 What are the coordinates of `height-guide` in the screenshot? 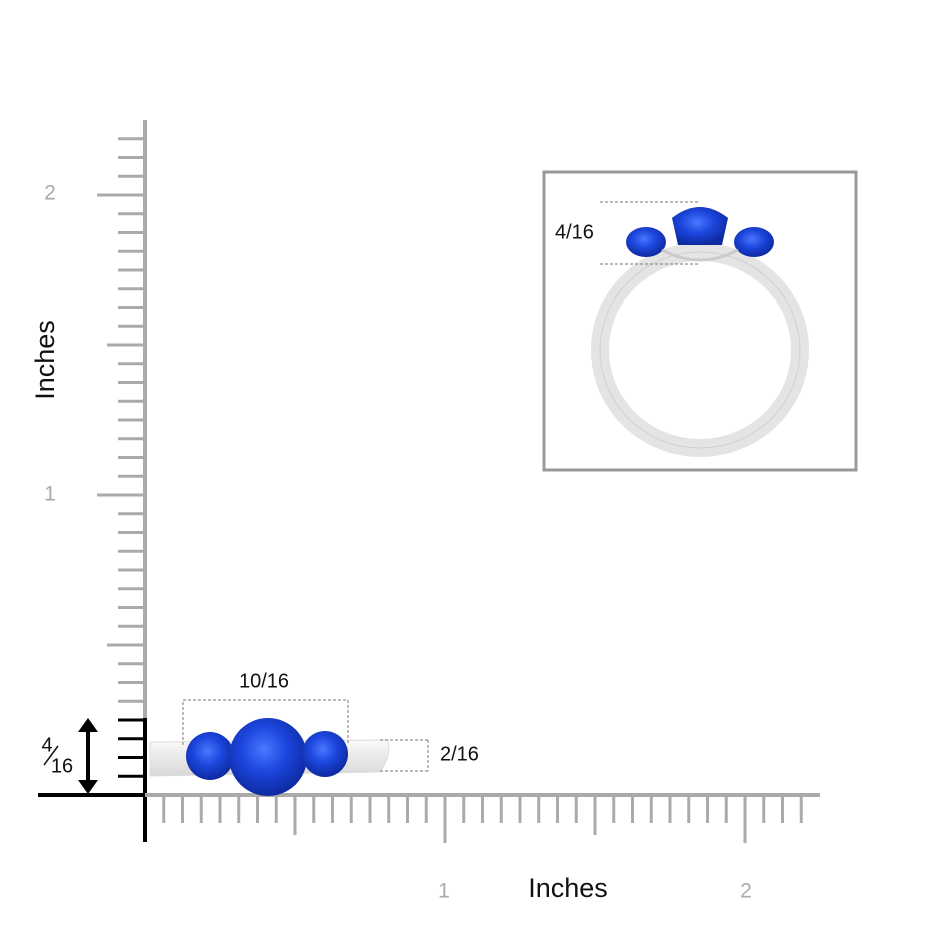 It's located at (404, 755).